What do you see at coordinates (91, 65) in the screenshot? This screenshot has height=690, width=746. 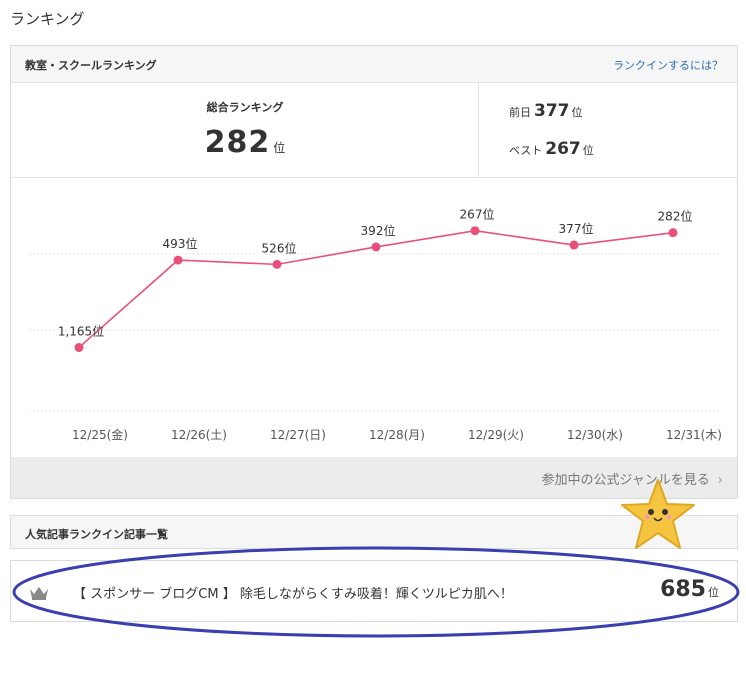 I see `ranking-panel-title: 教室・スクールランキング` at bounding box center [91, 65].